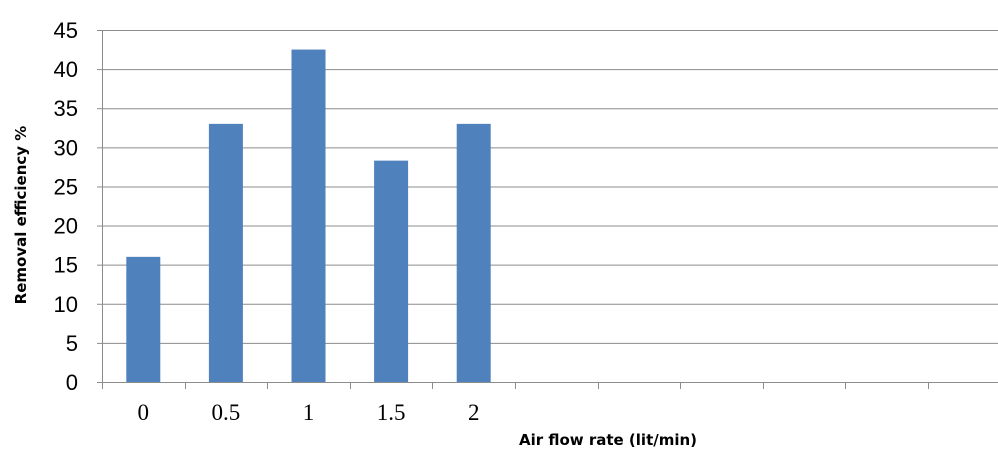 The height and width of the screenshot is (454, 998). Describe the element at coordinates (226, 412) in the screenshot. I see `x-tick-label: 0.5` at that location.